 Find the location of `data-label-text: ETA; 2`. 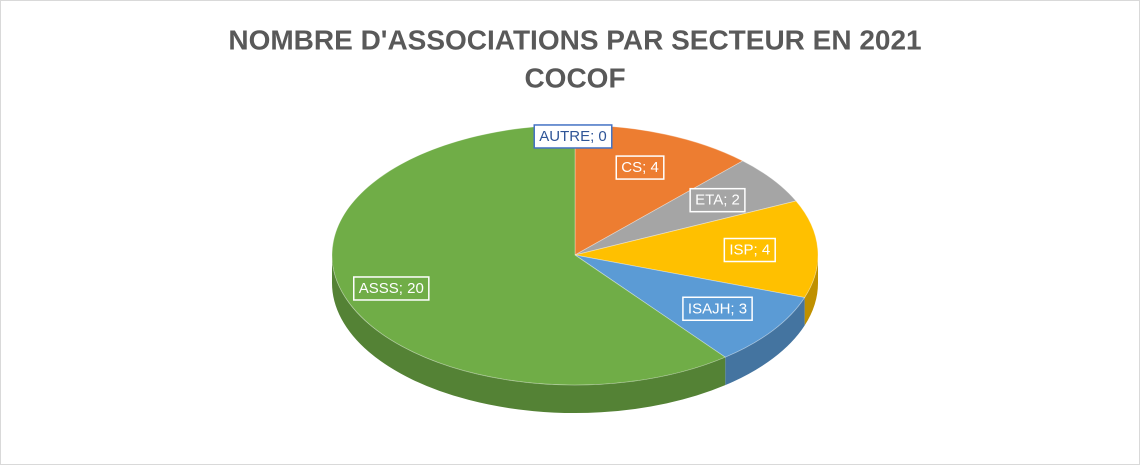

data-label-text: ETA; 2 is located at coordinates (717, 200).